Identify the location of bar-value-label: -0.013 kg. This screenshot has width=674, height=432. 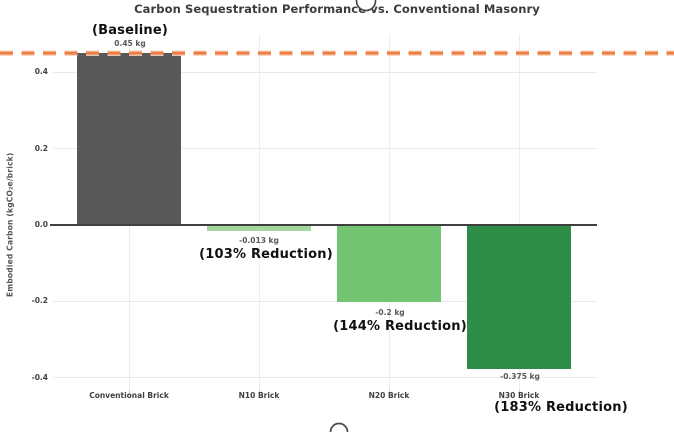
(259, 240).